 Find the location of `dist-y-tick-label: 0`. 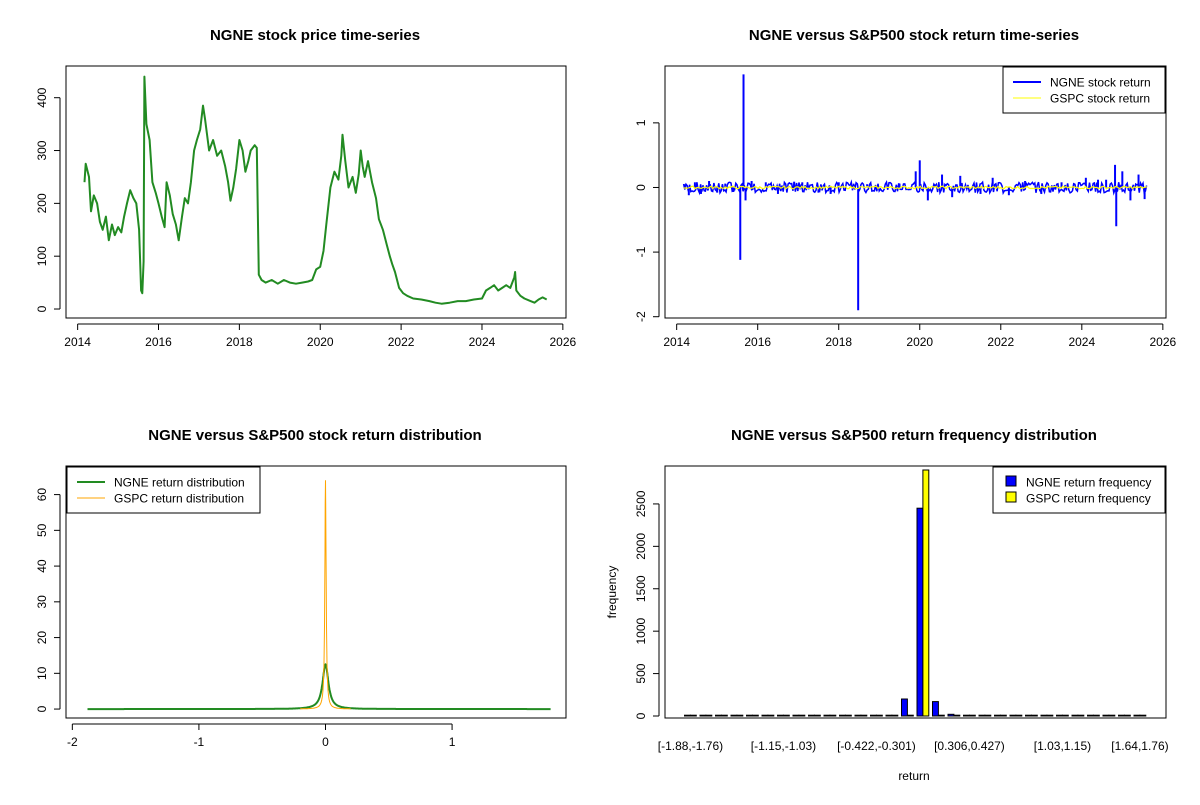

dist-y-tick-label: 0 is located at coordinates (42, 708).